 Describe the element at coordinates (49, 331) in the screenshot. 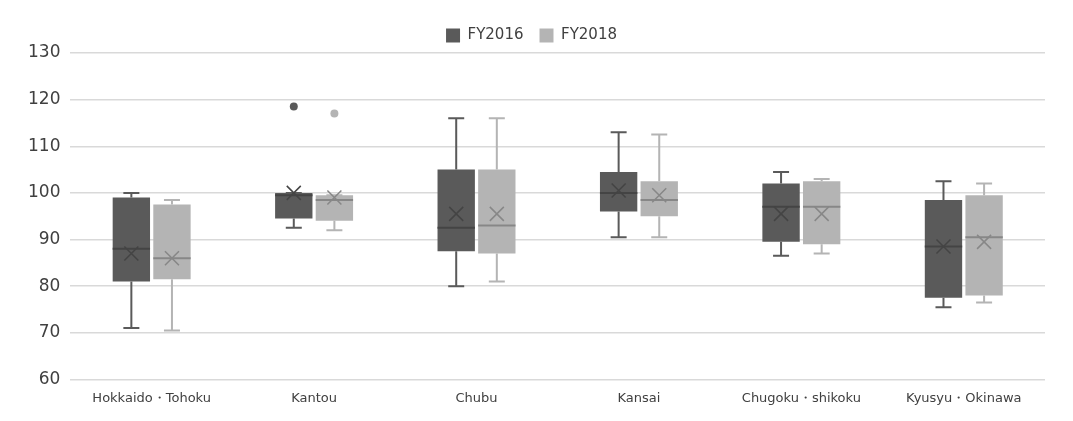

I see `y-tick-label: 70` at that location.